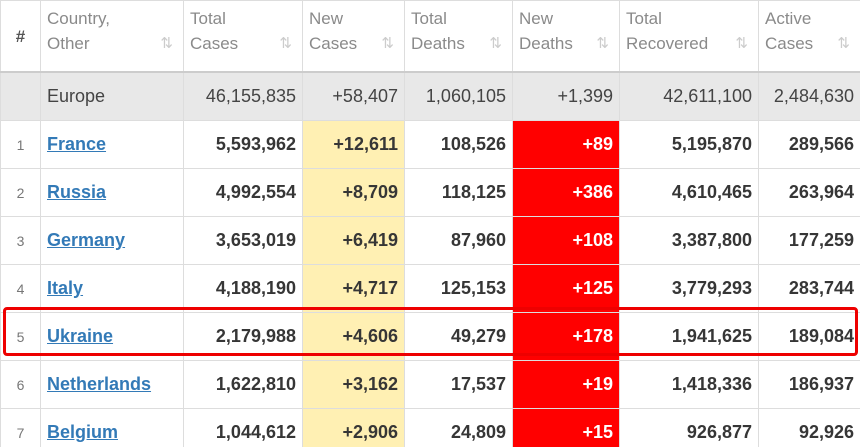 The image size is (860, 447). I want to click on summary-value: +58,407, so click(353, 96).